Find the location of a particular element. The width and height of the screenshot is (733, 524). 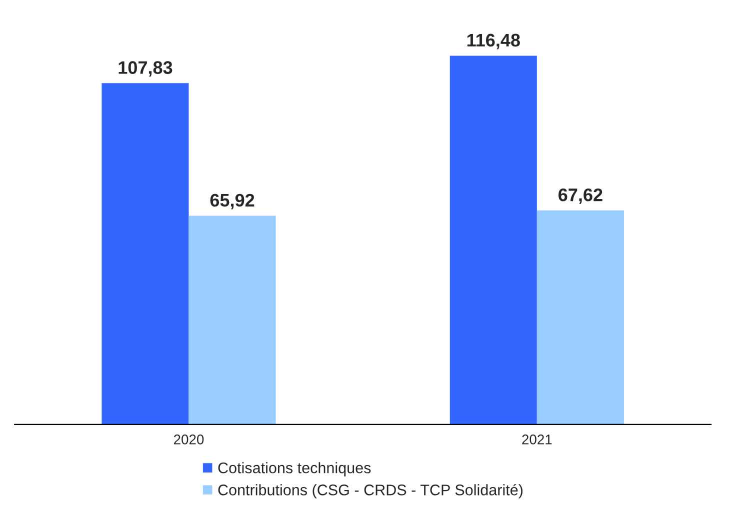

x-tick-label: 2021 is located at coordinates (537, 439).